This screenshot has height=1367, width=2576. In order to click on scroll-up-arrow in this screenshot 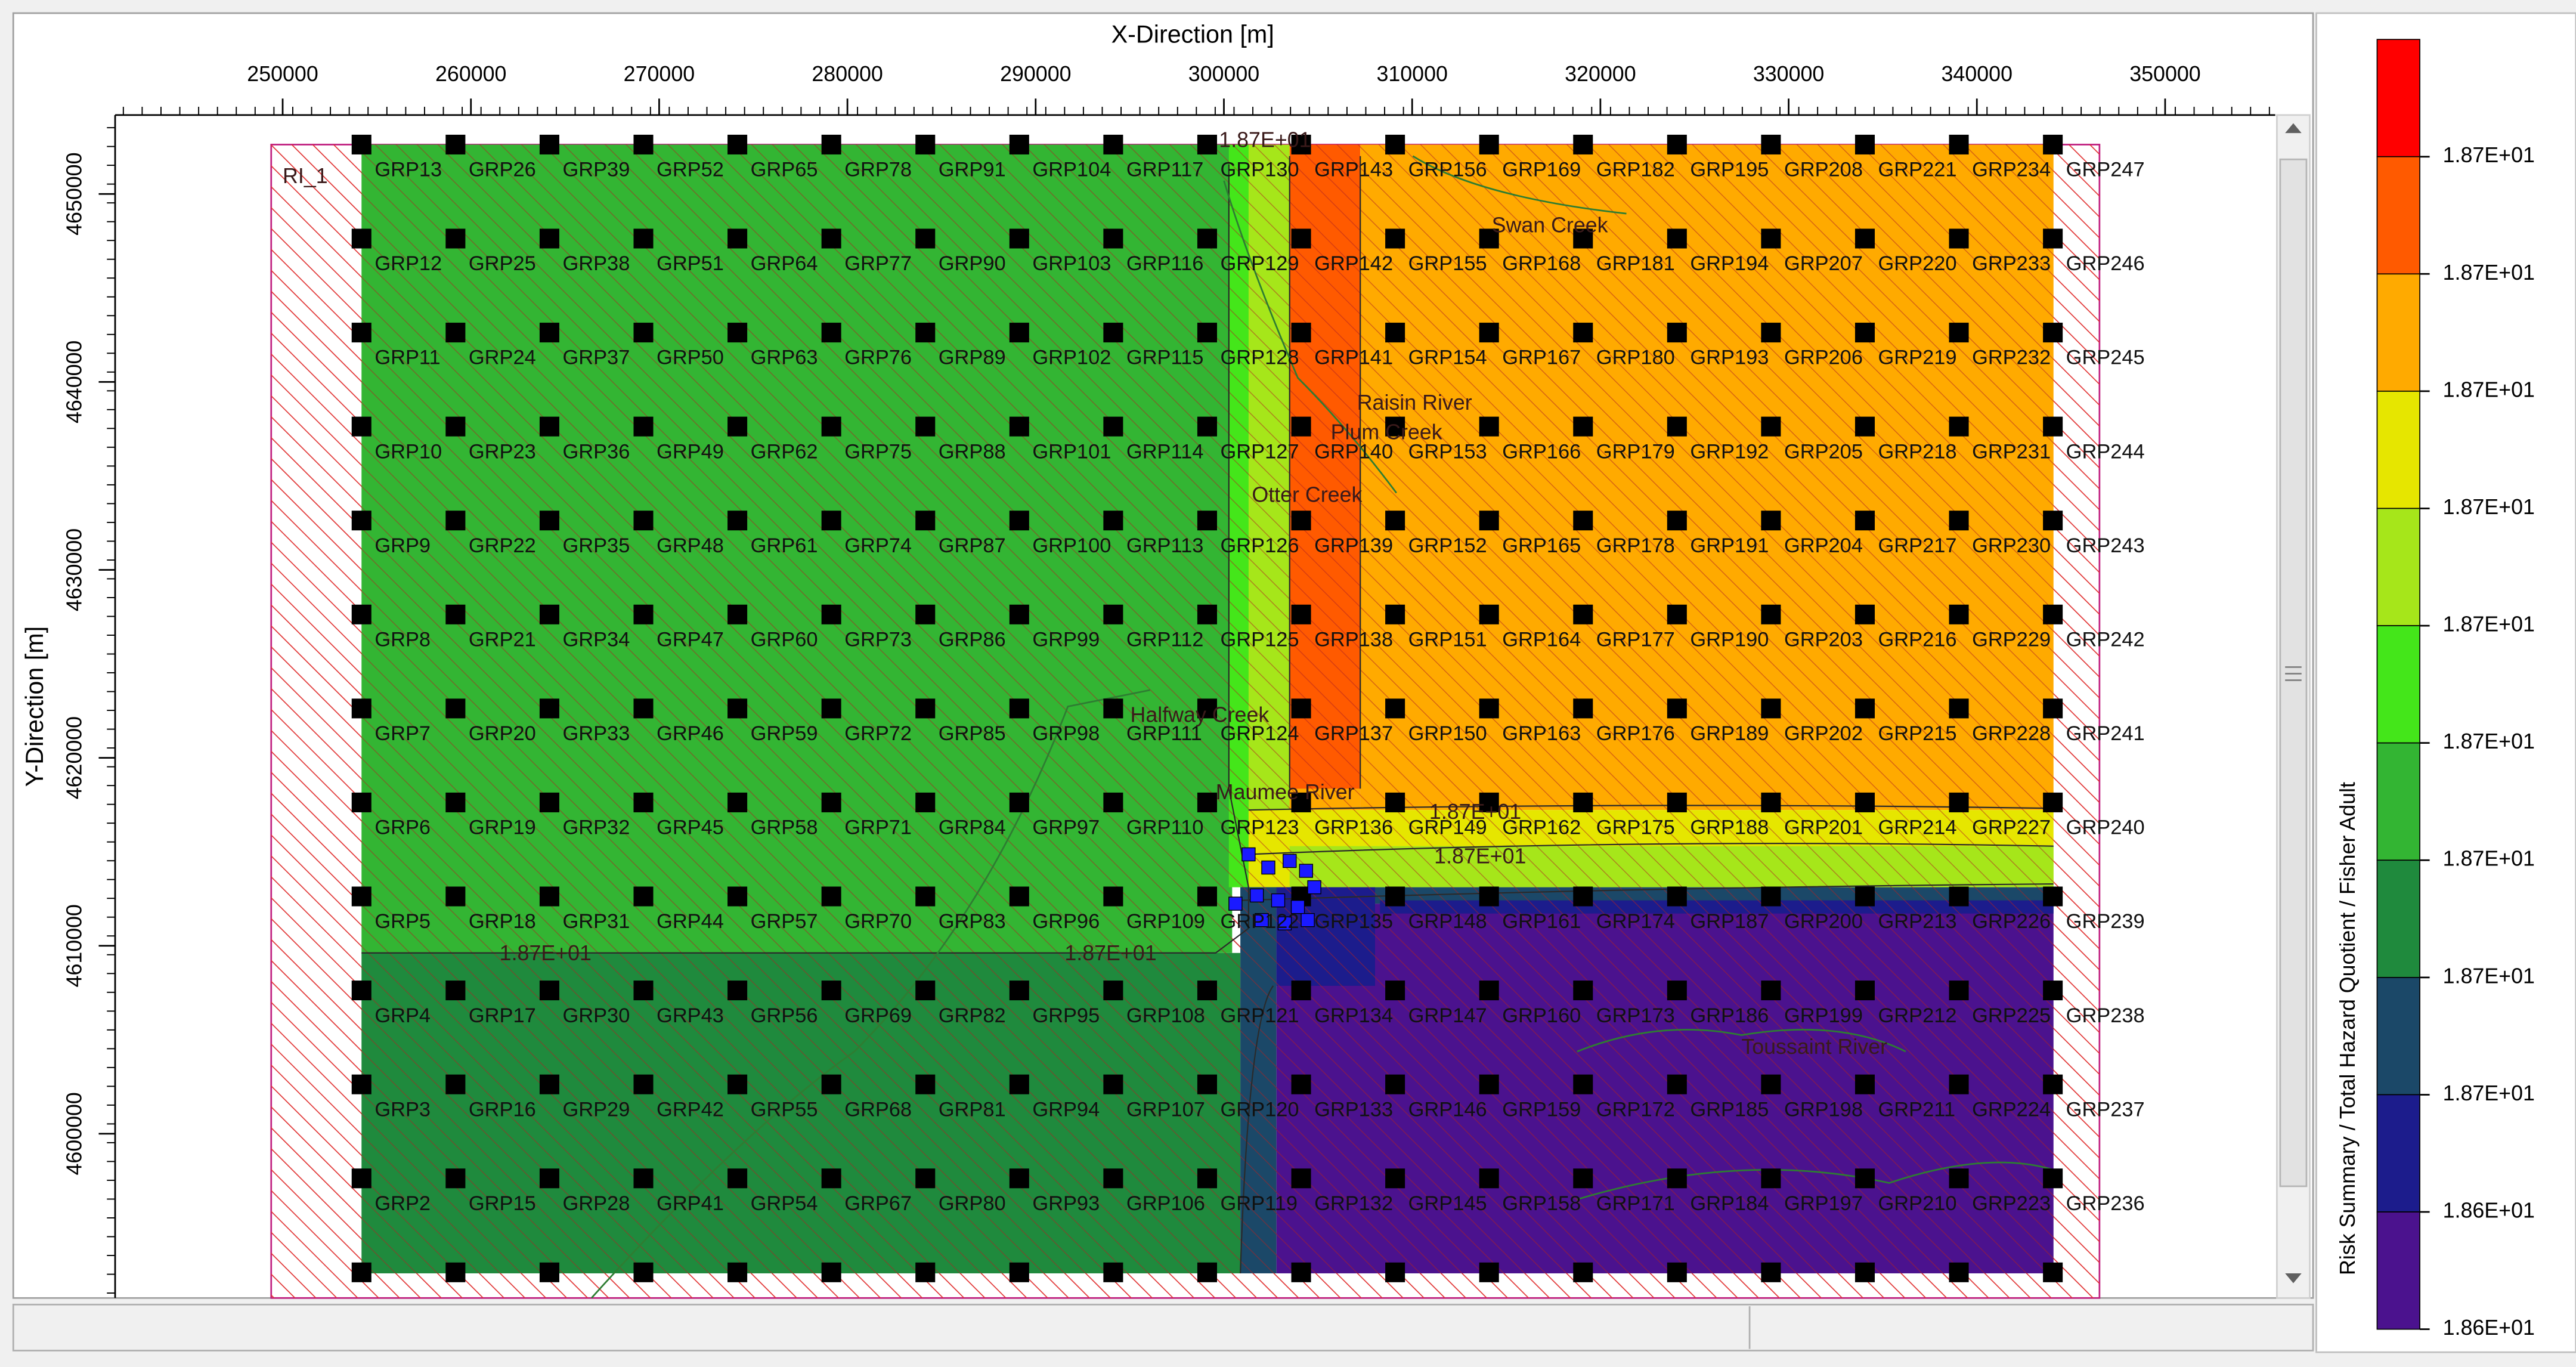, I will do `click(2293, 129)`.